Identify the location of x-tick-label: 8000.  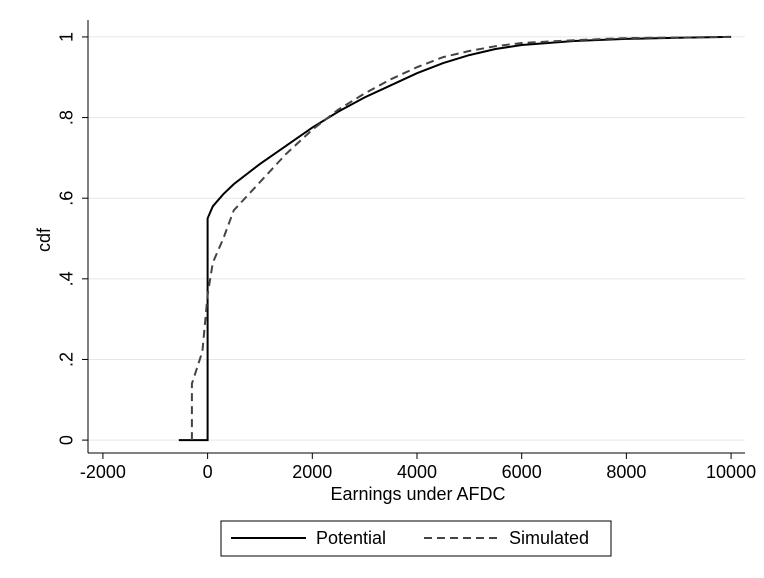
(626, 472).